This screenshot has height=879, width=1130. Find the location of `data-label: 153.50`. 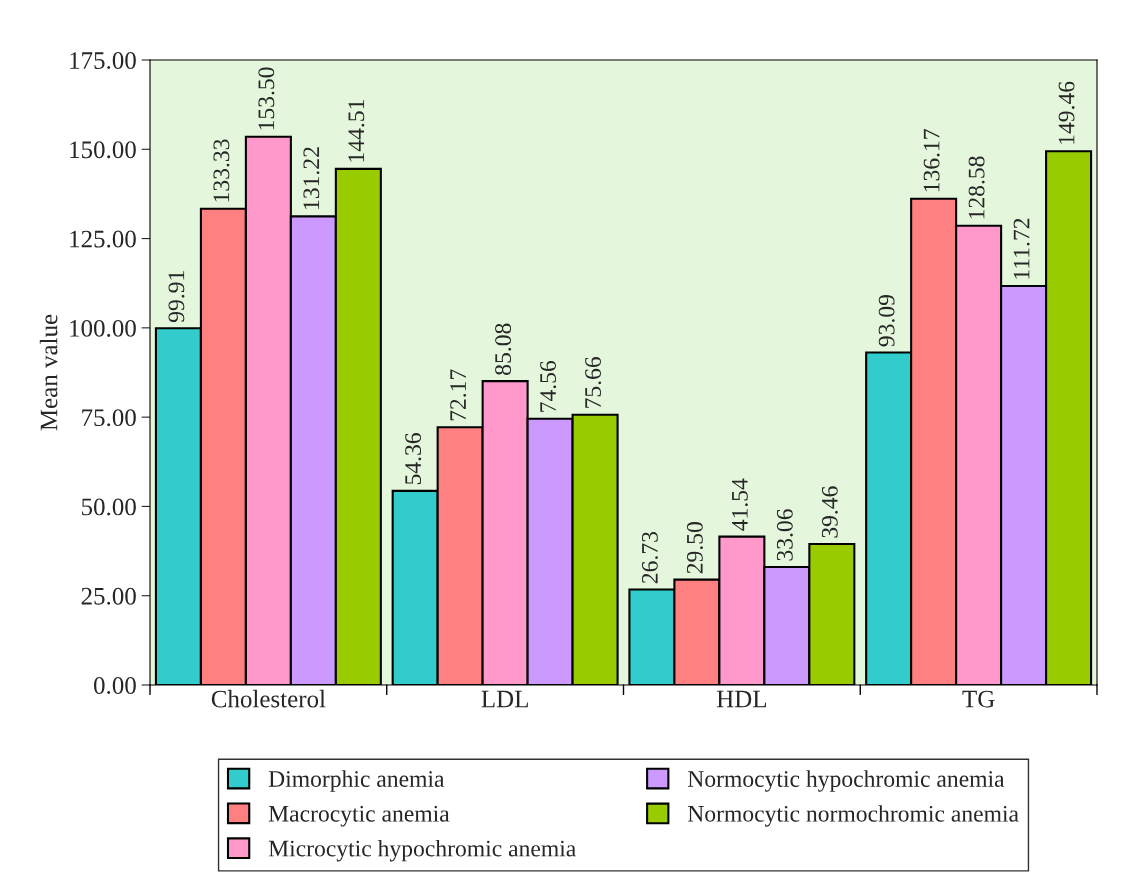

data-label: 153.50 is located at coordinates (266, 98).